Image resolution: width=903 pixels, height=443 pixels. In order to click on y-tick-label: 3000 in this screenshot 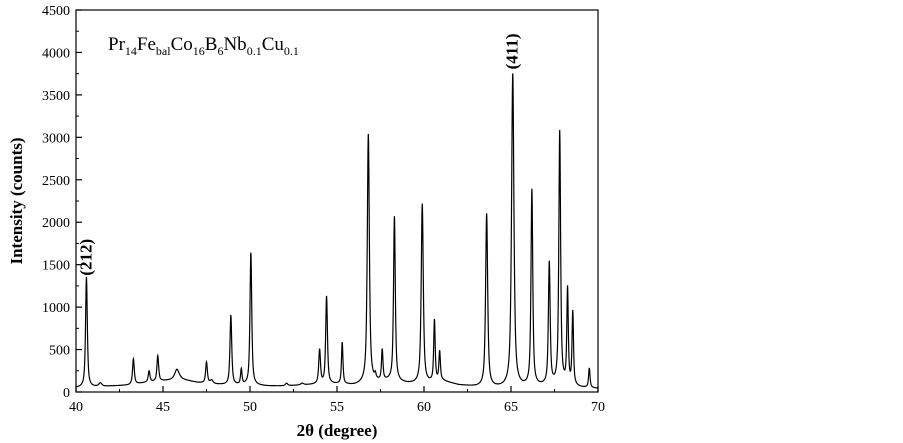, I will do `click(56, 138)`.